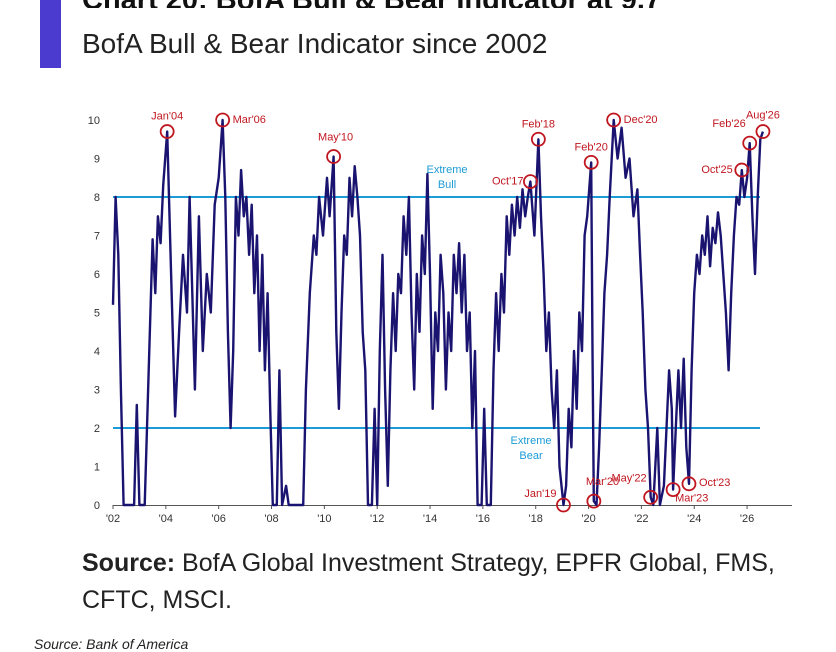  Describe the element at coordinates (50, 34) in the screenshot. I see `accent-bar` at that location.